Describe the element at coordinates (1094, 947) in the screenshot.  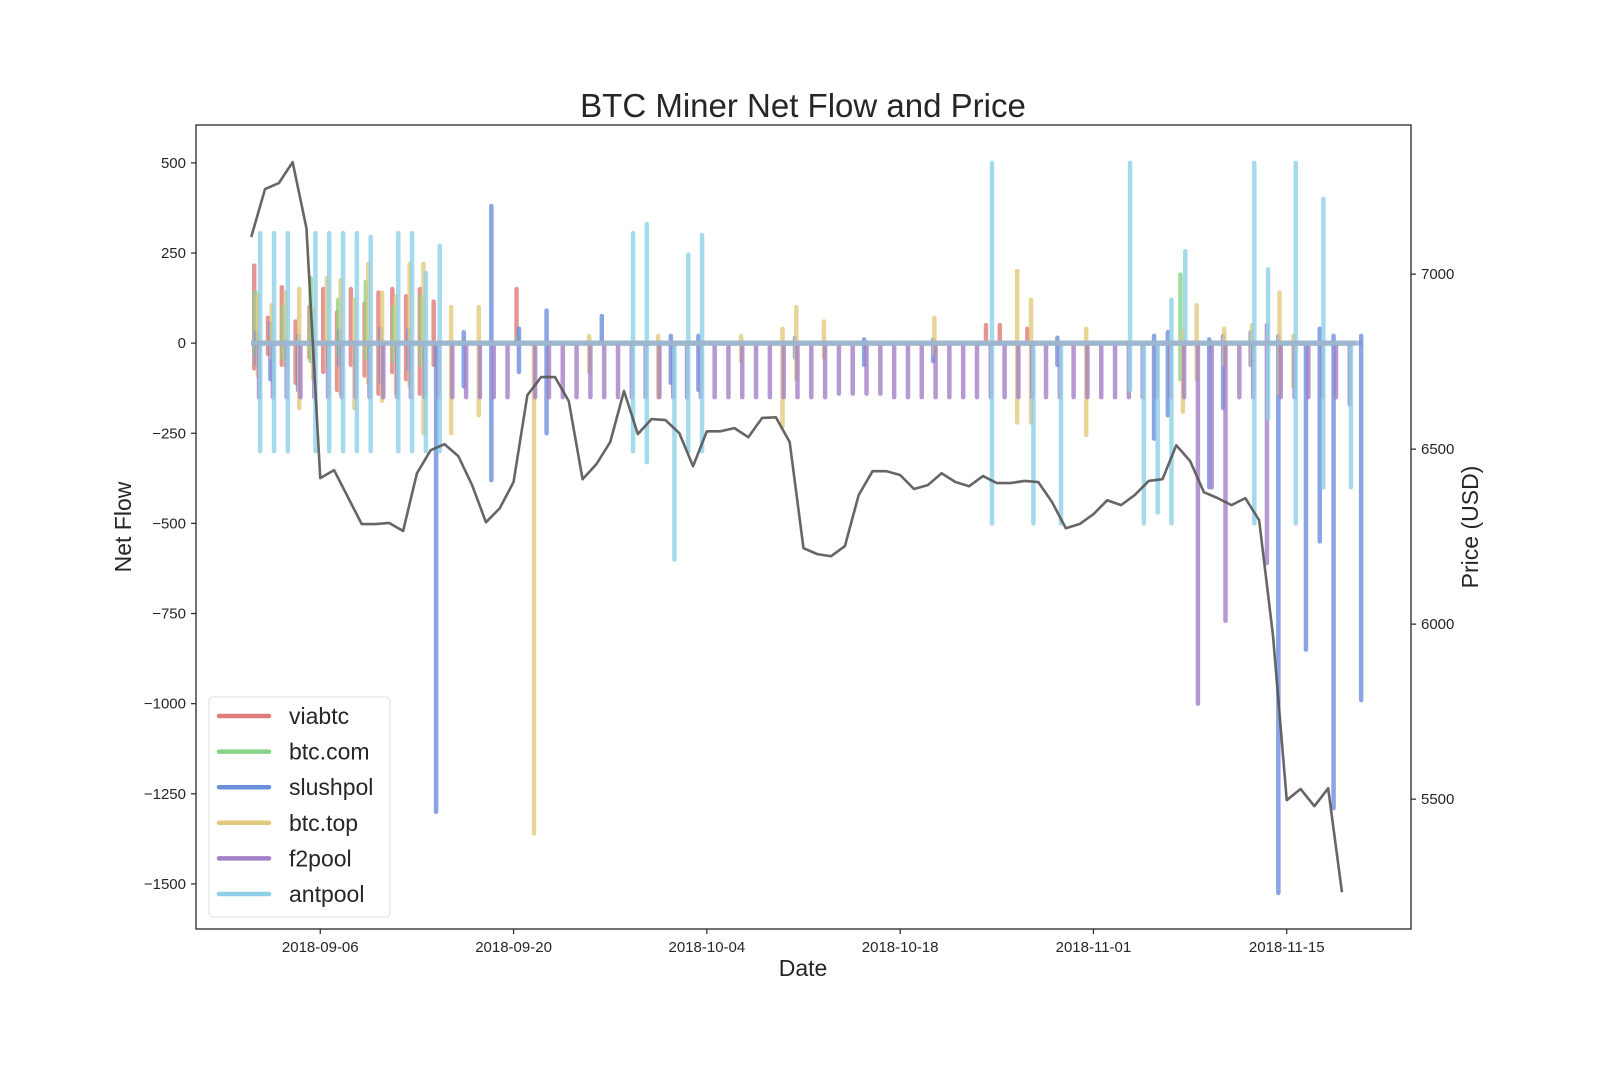
I see `x-tick-label: 2018-11-01` at that location.